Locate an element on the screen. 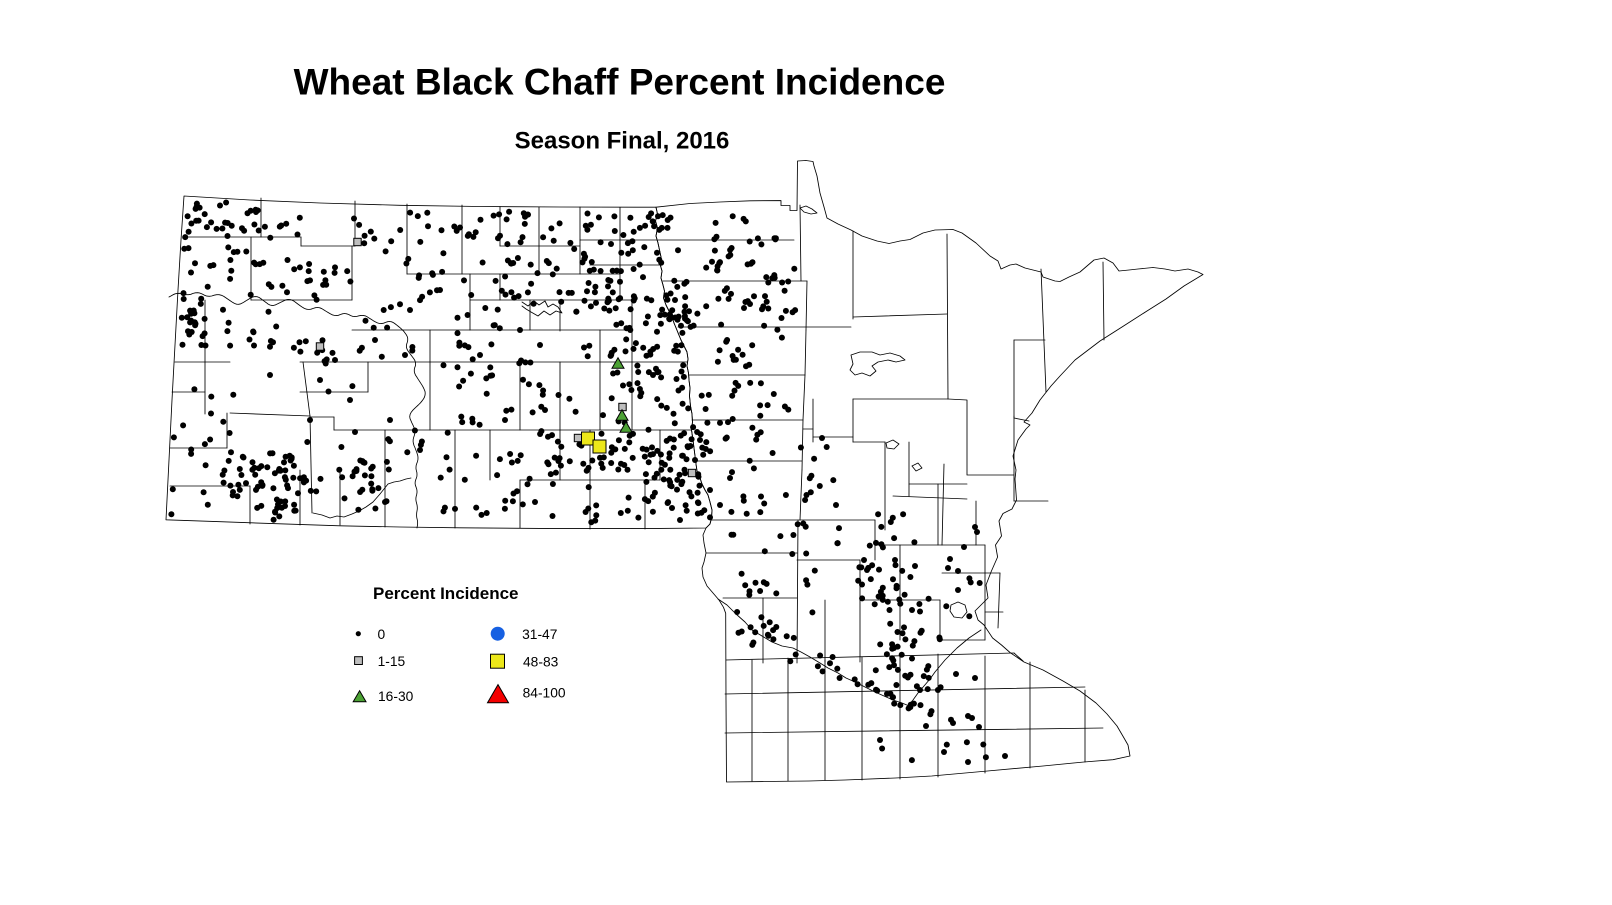  svg-text: Season Final, 2016 is located at coordinates (622, 140).